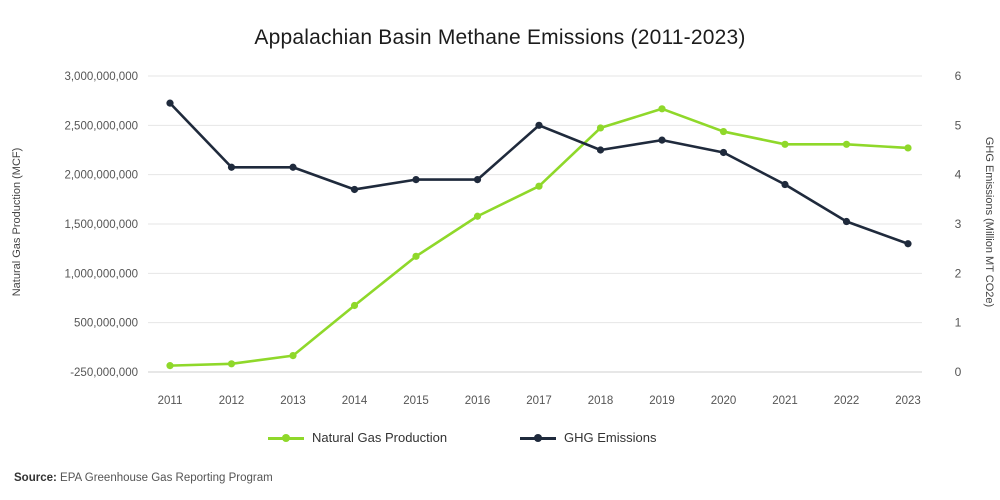 Image resolution: width=1000 pixels, height=500 pixels. Describe the element at coordinates (17, 222) in the screenshot. I see `y-axis-left-label: Natural Gas Production (MCF)` at that location.